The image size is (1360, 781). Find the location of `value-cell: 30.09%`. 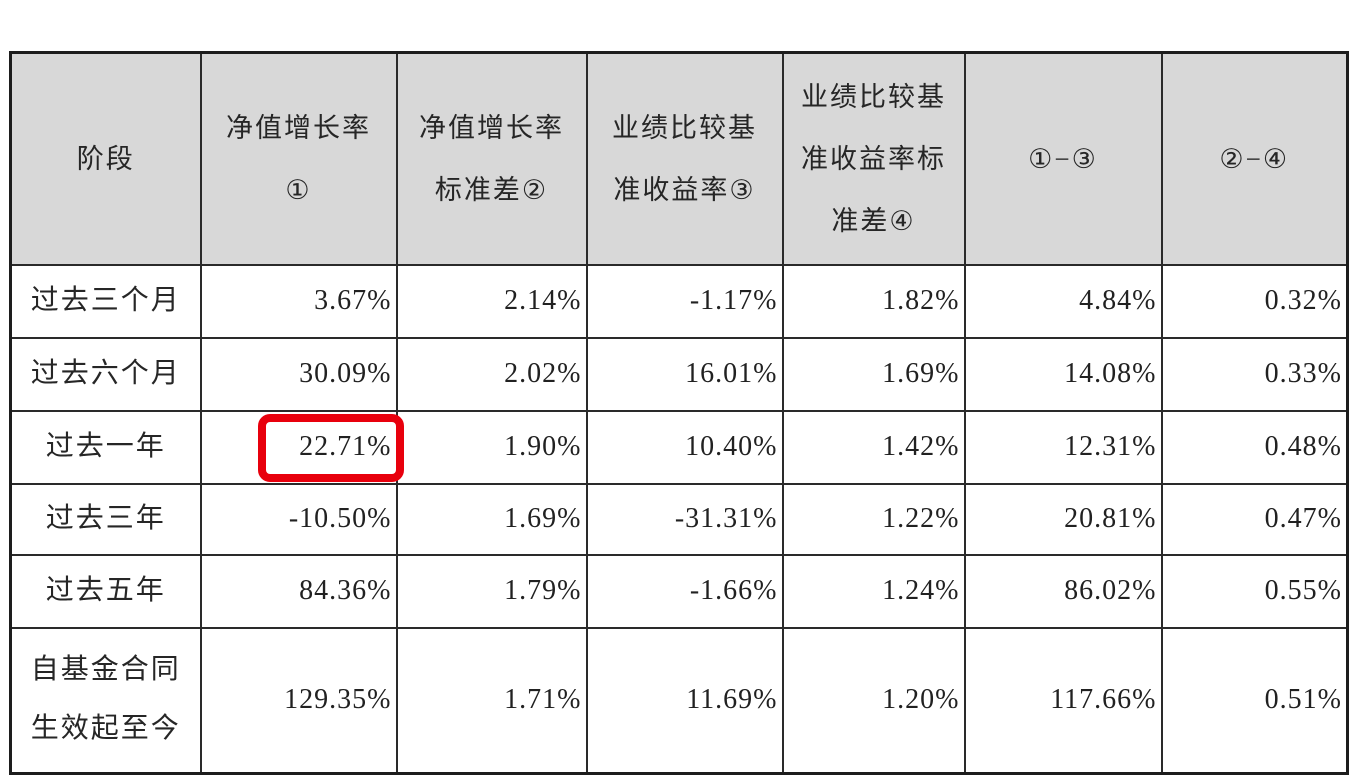

value-cell: 30.09% is located at coordinates (298, 374).